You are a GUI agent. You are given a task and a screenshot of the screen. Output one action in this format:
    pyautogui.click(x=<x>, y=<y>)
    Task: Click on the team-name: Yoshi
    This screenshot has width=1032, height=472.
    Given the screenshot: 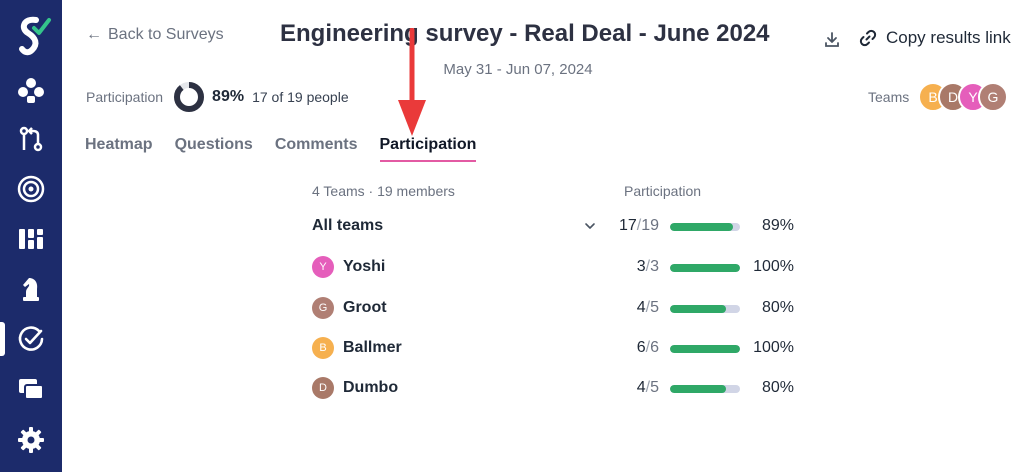 What is the action you would take?
    pyautogui.click(x=364, y=266)
    